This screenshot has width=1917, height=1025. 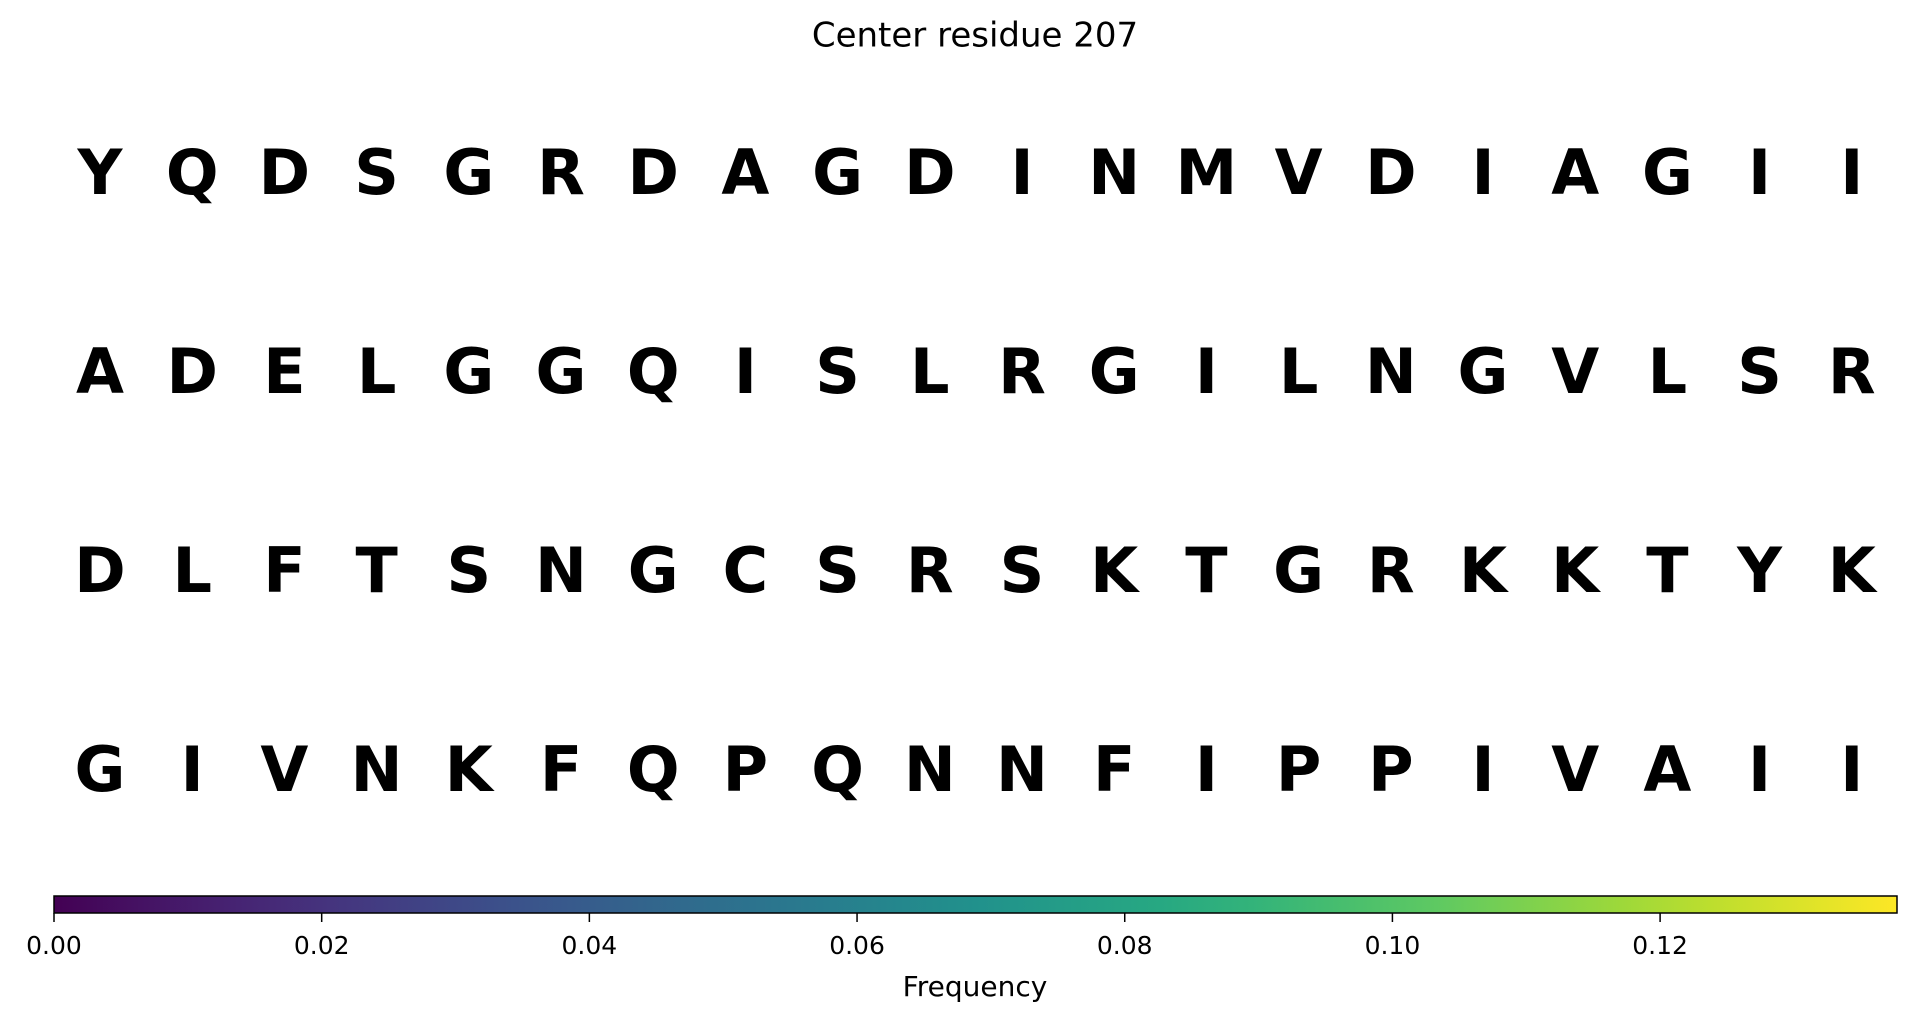 What do you see at coordinates (975, 904) in the screenshot?
I see `colorbar` at bounding box center [975, 904].